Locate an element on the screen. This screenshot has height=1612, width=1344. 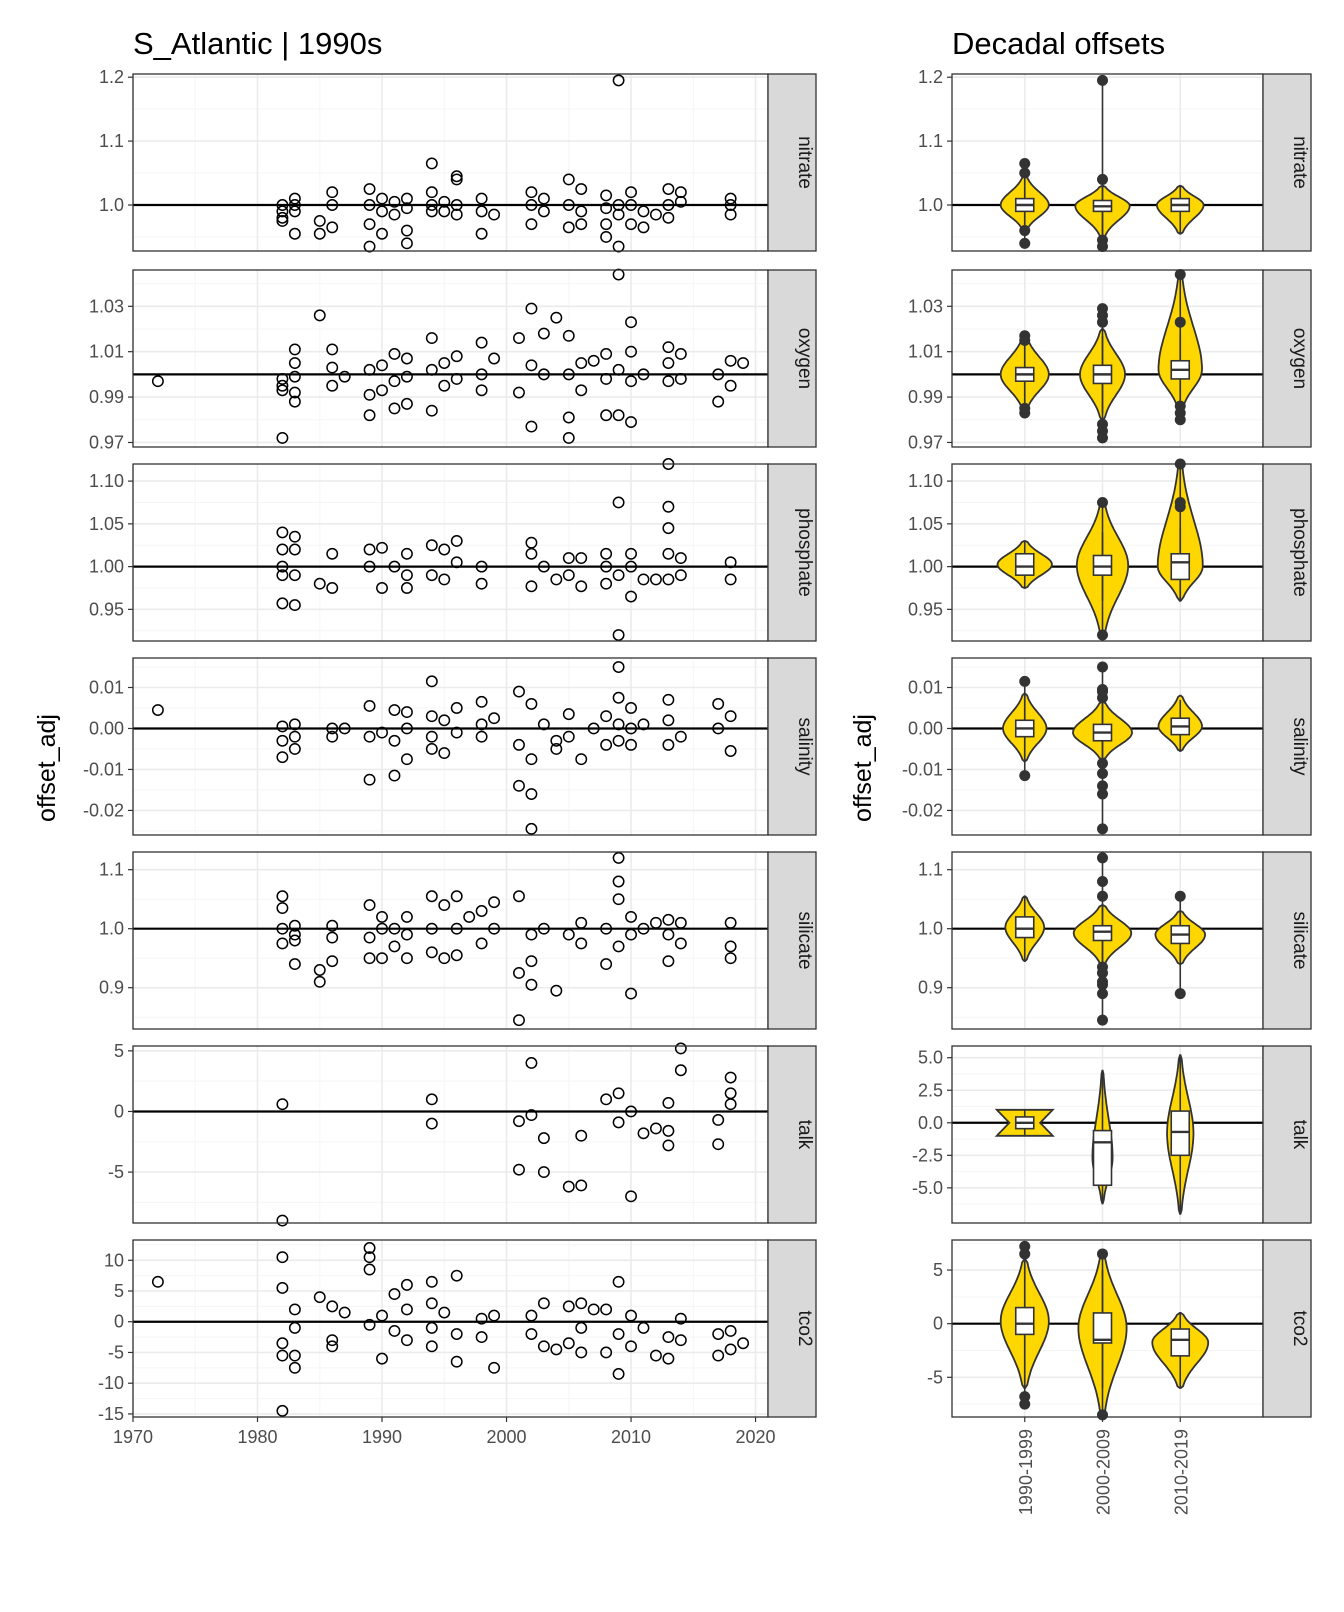
violin-y-tick-label: 5 is located at coordinates (938, 1270).